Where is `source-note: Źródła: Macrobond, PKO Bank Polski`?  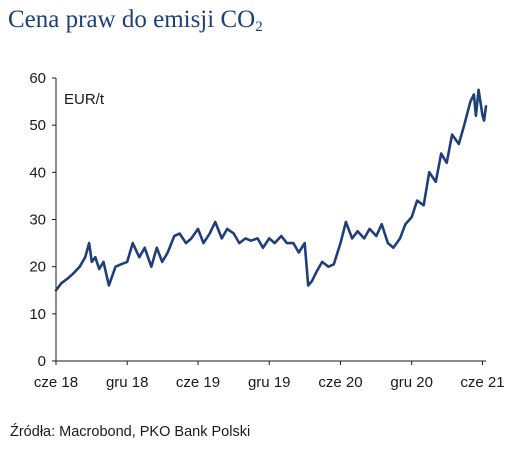 source-note: Źródła: Macrobond, PKO Bank Polski is located at coordinates (130, 432).